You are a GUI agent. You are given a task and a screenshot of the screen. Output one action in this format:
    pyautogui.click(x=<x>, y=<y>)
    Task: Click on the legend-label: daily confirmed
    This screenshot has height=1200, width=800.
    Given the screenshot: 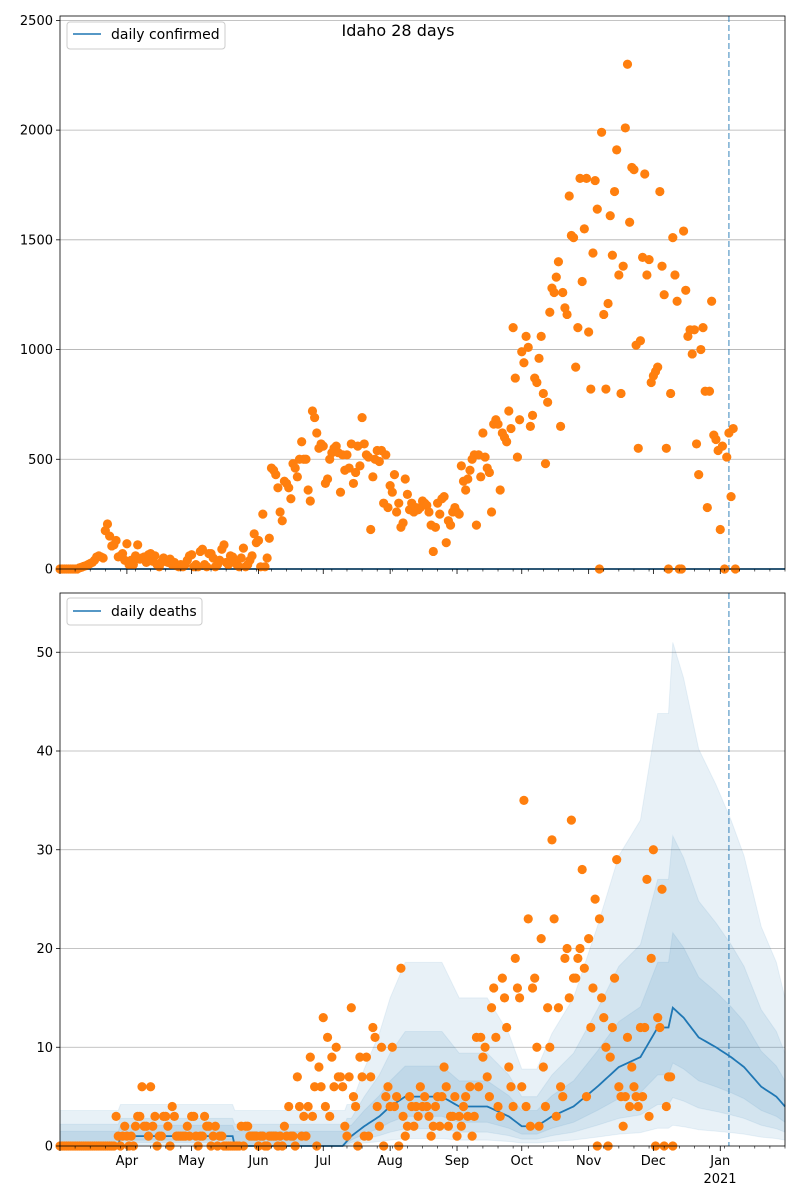 What is the action you would take?
    pyautogui.click(x=165, y=35)
    